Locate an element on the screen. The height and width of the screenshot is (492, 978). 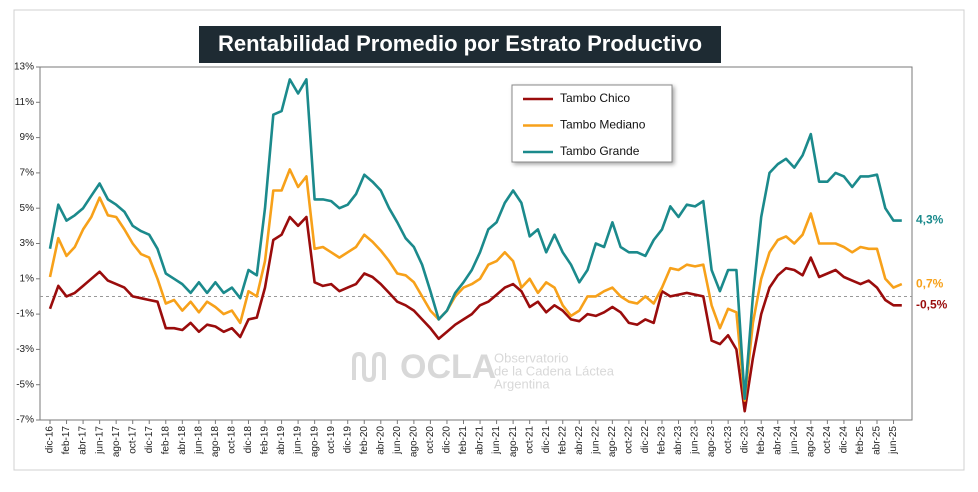
x-tick-label: abr-23 is located at coordinates (678, 440).